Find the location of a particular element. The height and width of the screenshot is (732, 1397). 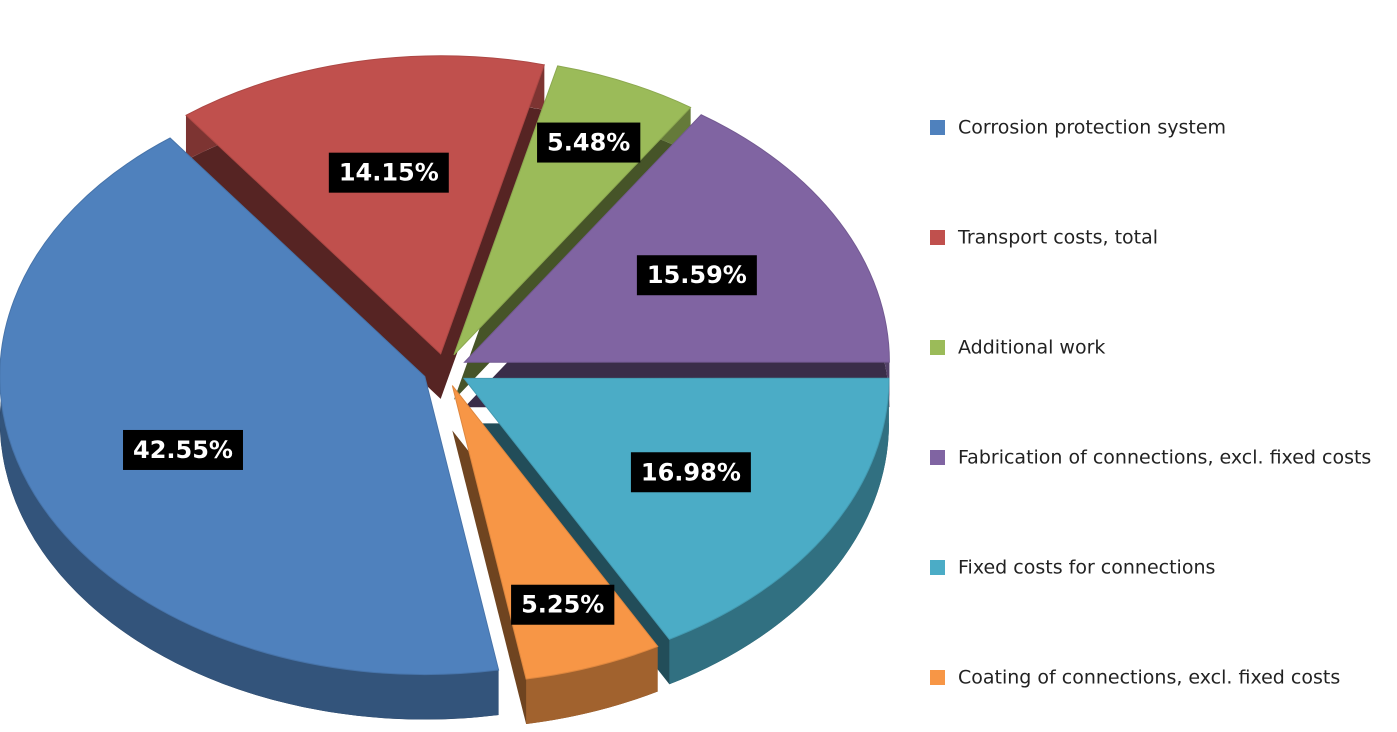

legend-text: Additional work is located at coordinates (1031, 348).